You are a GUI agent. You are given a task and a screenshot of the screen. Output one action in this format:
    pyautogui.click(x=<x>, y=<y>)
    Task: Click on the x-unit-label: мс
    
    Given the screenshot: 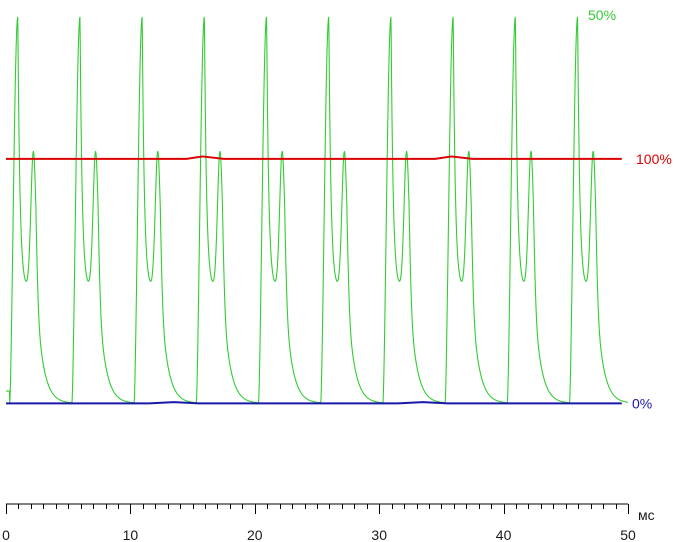 What is the action you would take?
    pyautogui.click(x=646, y=515)
    